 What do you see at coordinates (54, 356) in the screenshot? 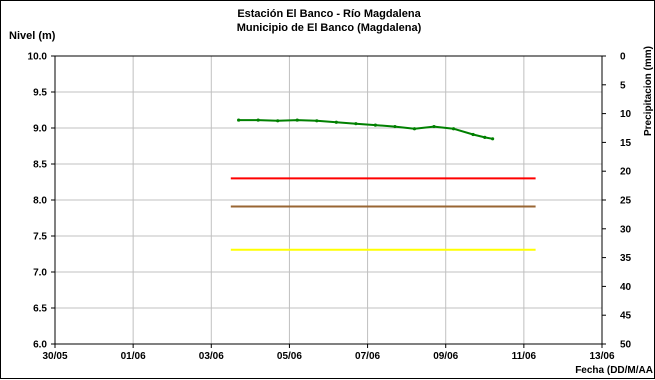
I see `x-tick-label: 30/05` at bounding box center [54, 356].